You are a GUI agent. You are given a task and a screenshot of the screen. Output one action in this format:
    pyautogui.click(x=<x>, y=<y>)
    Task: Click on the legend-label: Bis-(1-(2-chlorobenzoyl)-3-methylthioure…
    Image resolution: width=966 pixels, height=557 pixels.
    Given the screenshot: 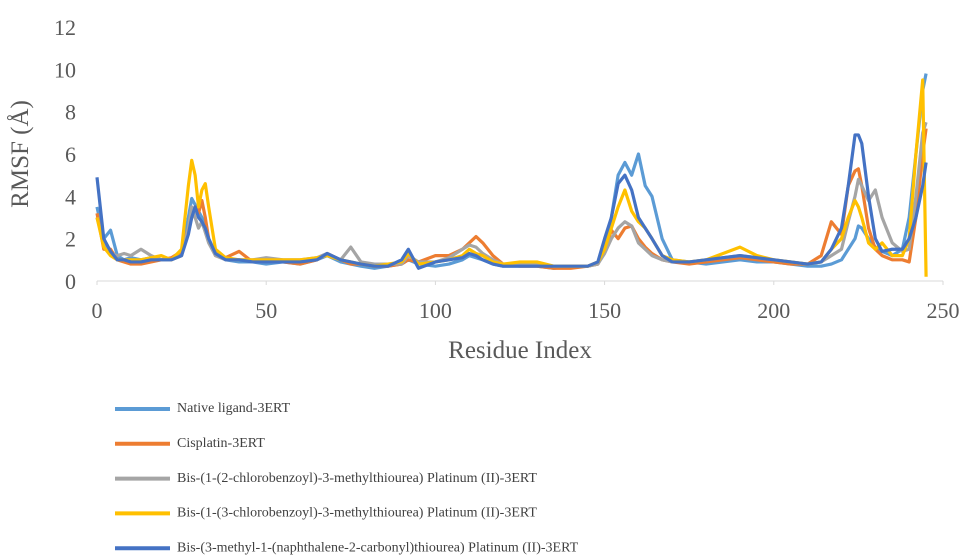 What is the action you would take?
    pyautogui.click(x=357, y=478)
    